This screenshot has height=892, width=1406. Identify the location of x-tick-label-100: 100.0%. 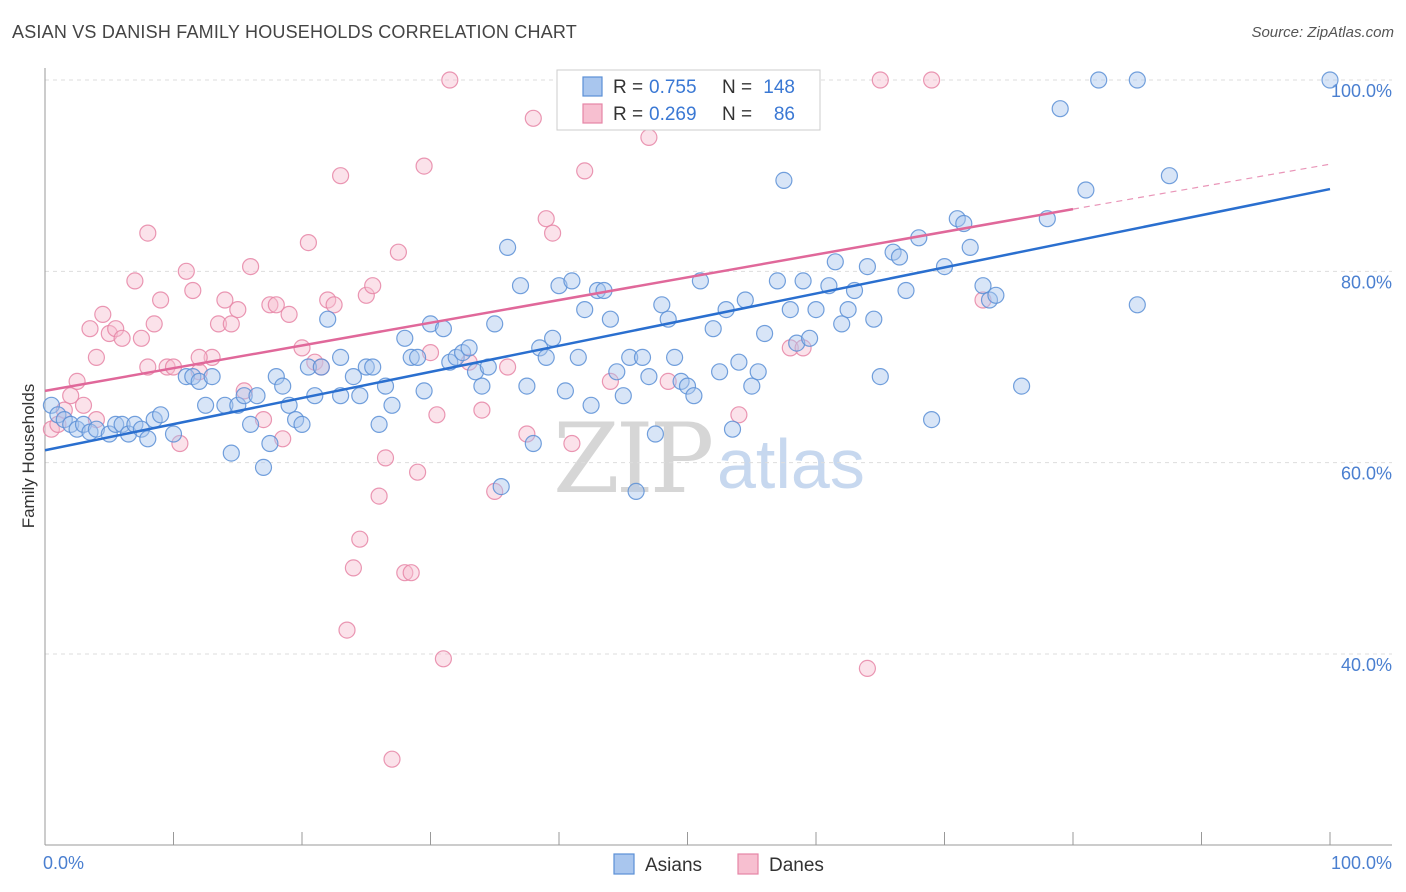
(1361, 863).